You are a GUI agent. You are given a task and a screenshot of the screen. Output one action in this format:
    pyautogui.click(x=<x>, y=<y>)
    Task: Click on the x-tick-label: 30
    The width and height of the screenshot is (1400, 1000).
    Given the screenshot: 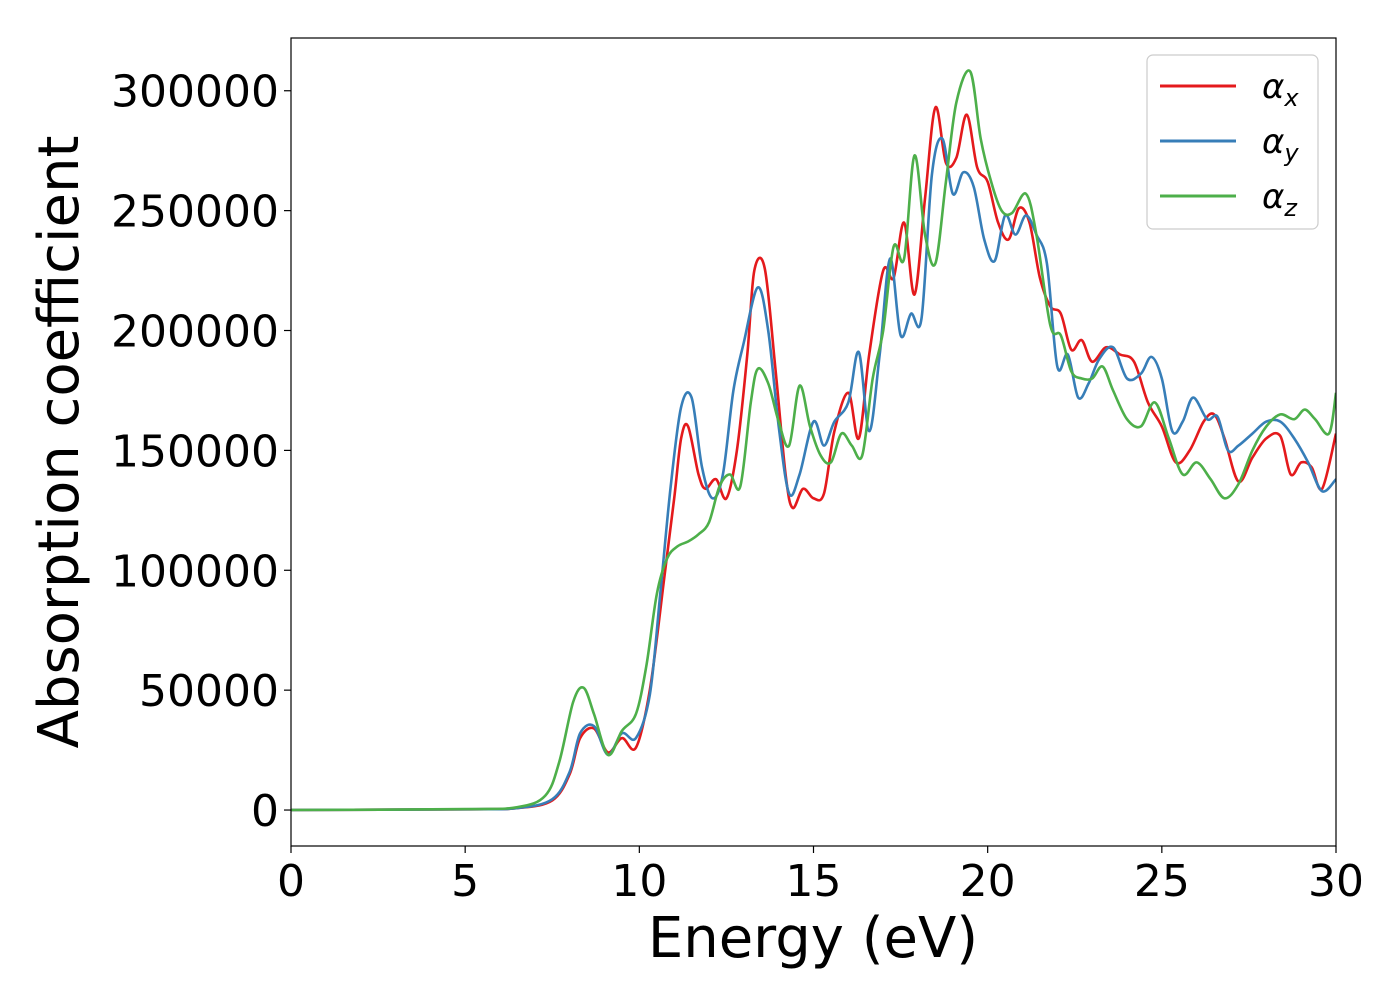 What is the action you would take?
    pyautogui.click(x=1336, y=881)
    